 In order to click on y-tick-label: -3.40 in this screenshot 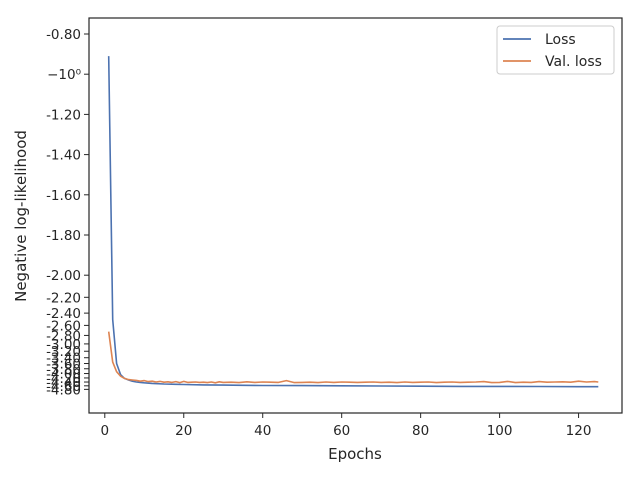, I will do `click(63, 359)`.